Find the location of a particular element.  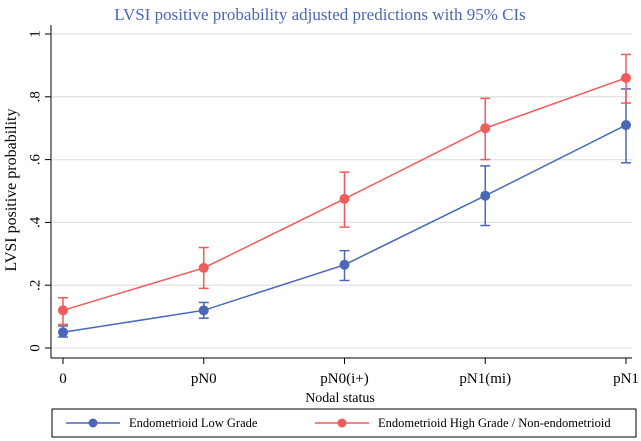

x-tick-label: pN1(mi) is located at coordinates (485, 379).